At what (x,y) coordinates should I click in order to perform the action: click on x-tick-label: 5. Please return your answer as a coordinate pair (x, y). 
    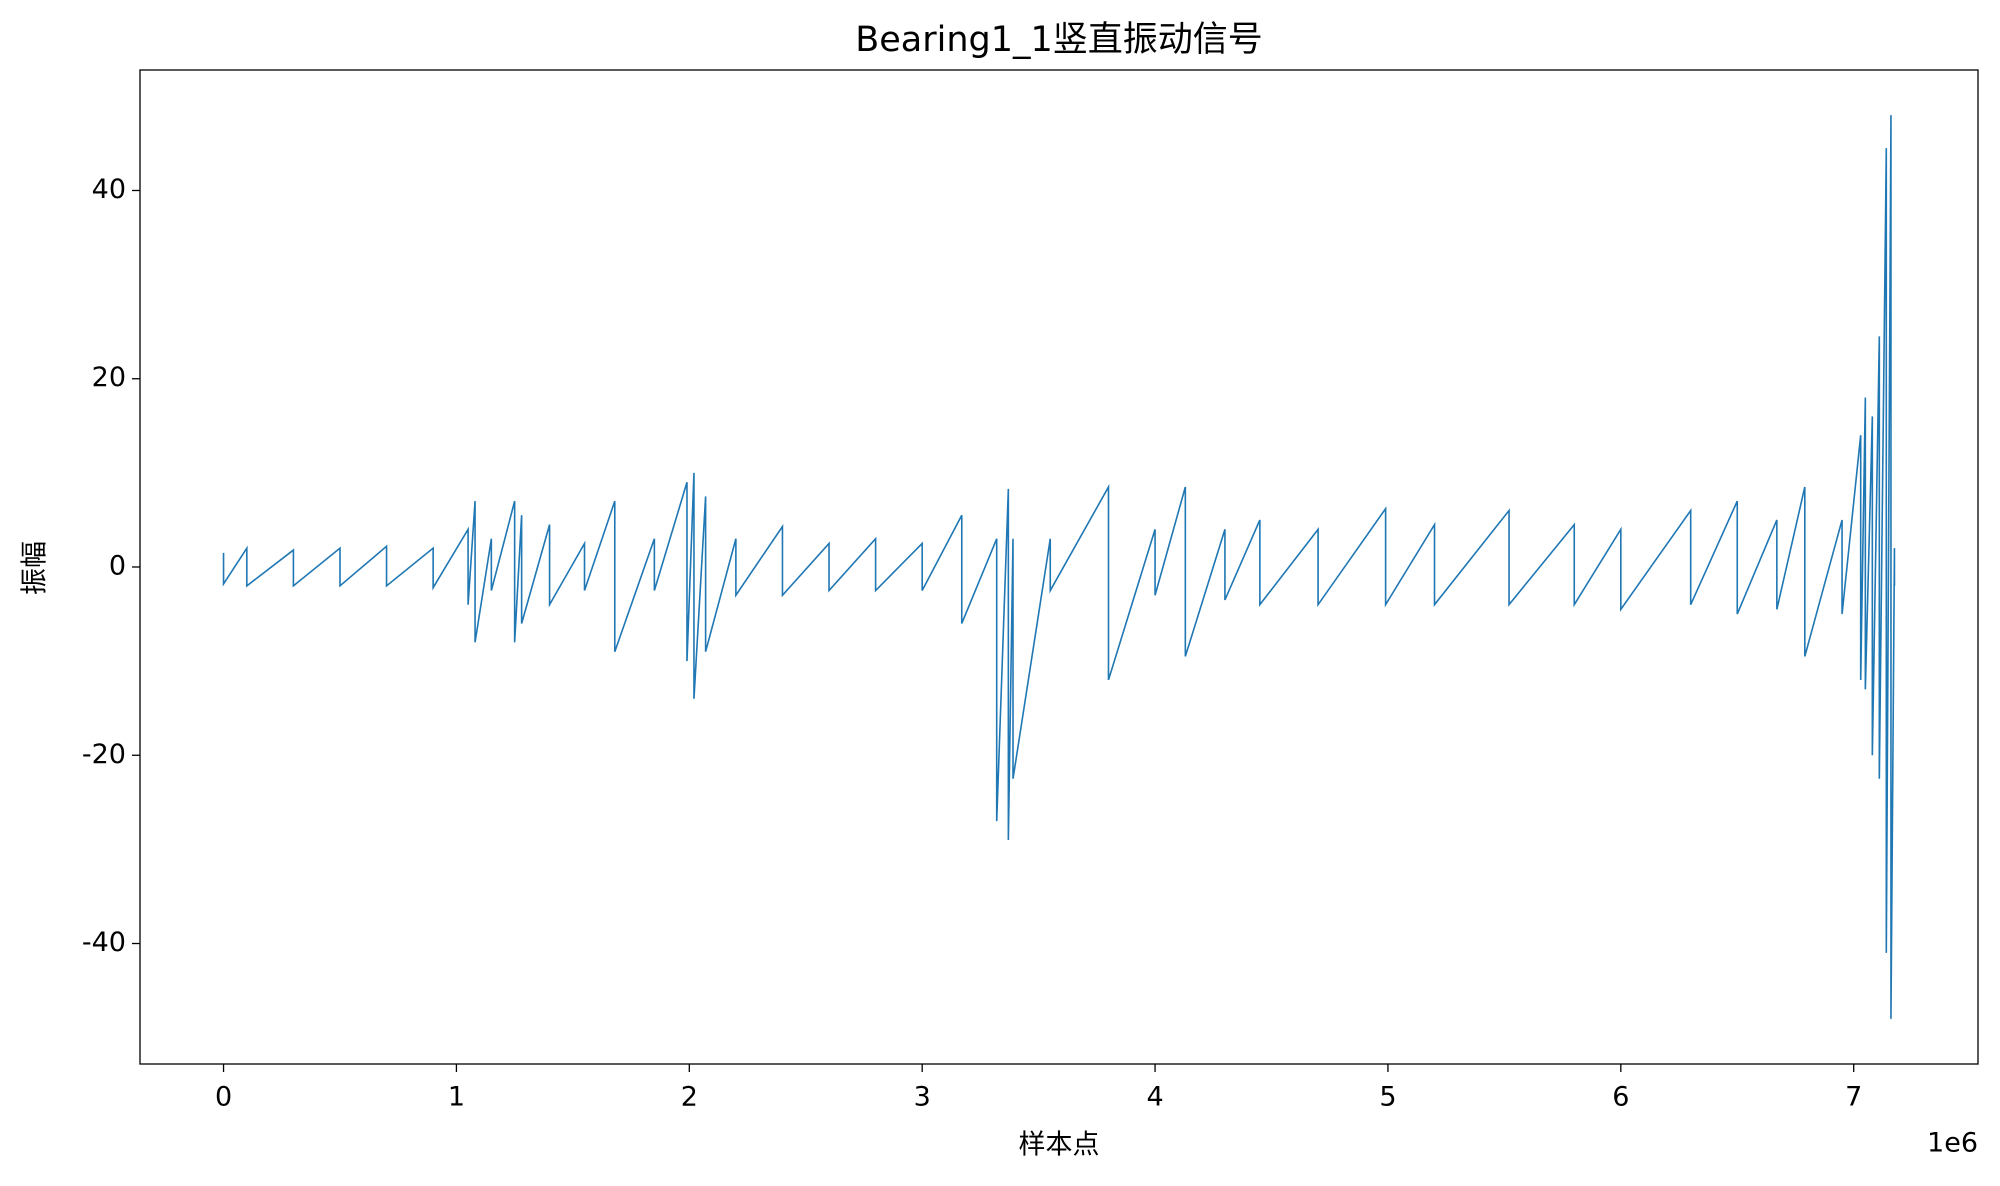
    Looking at the image, I should click on (1387, 1097).